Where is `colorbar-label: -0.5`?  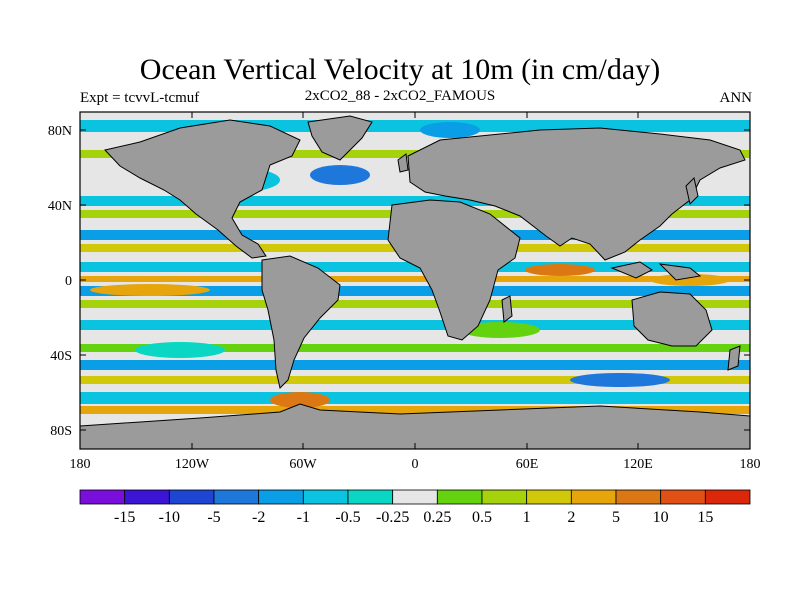
colorbar-label: -0.5 is located at coordinates (347, 517).